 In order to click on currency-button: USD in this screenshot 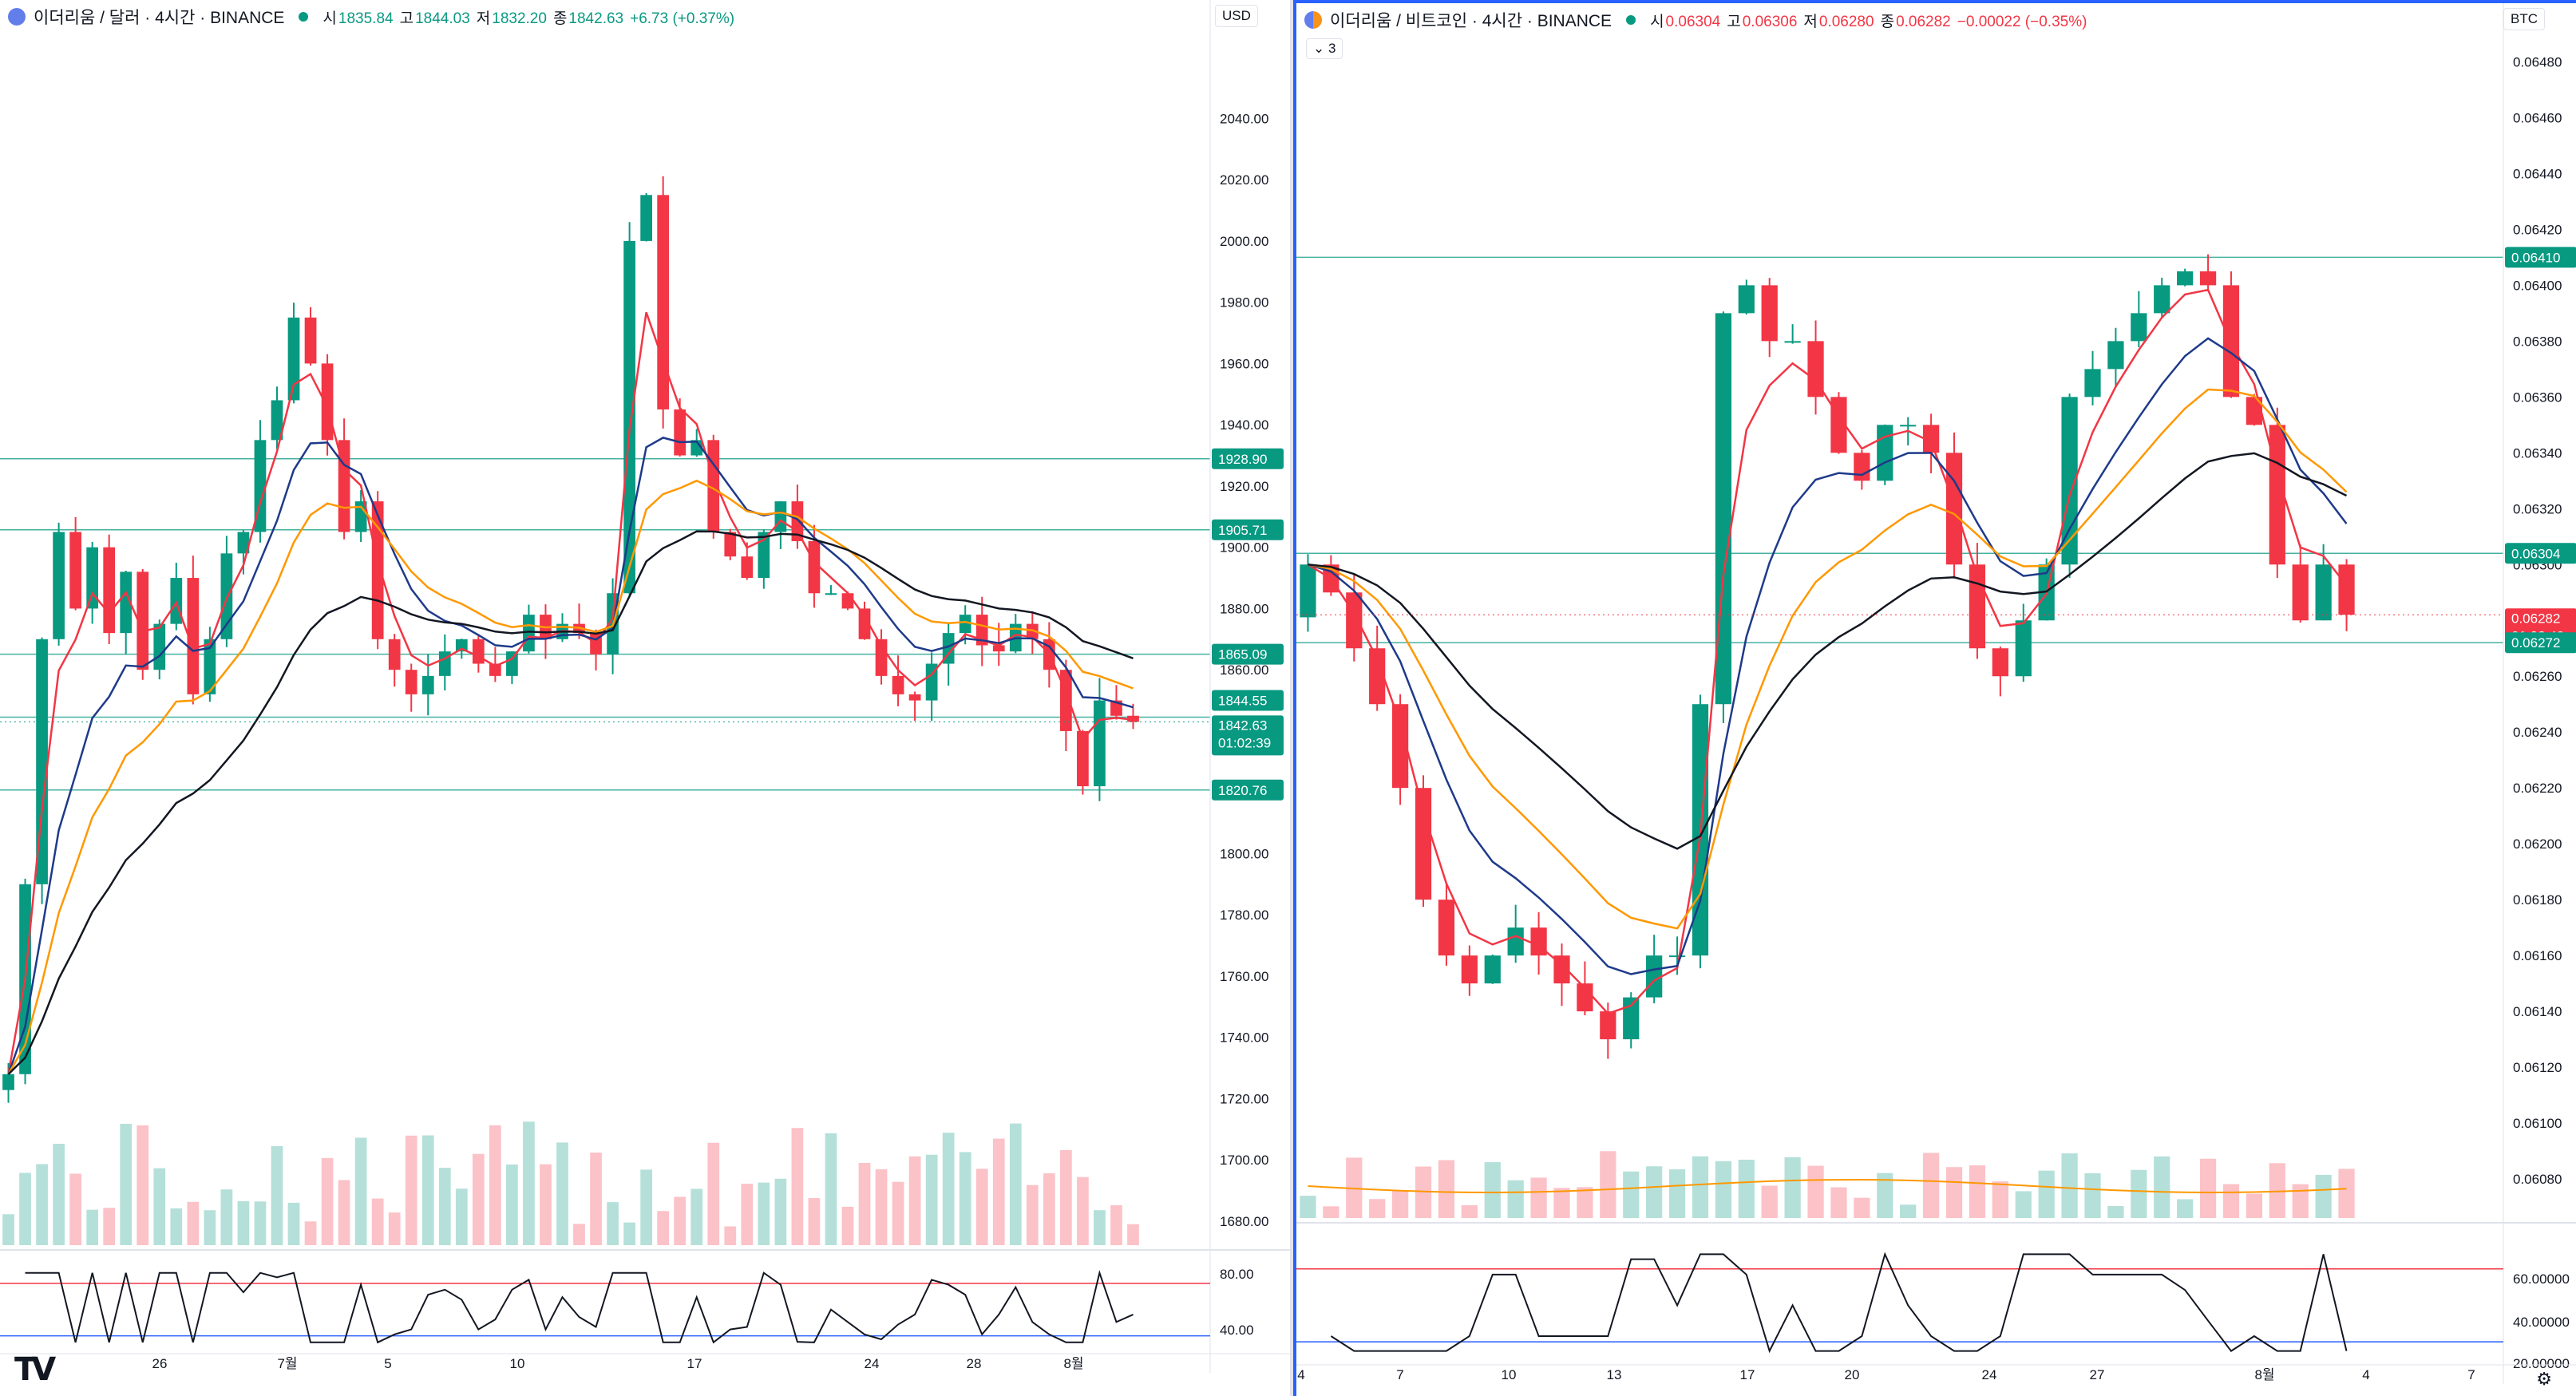, I will do `click(1237, 16)`.